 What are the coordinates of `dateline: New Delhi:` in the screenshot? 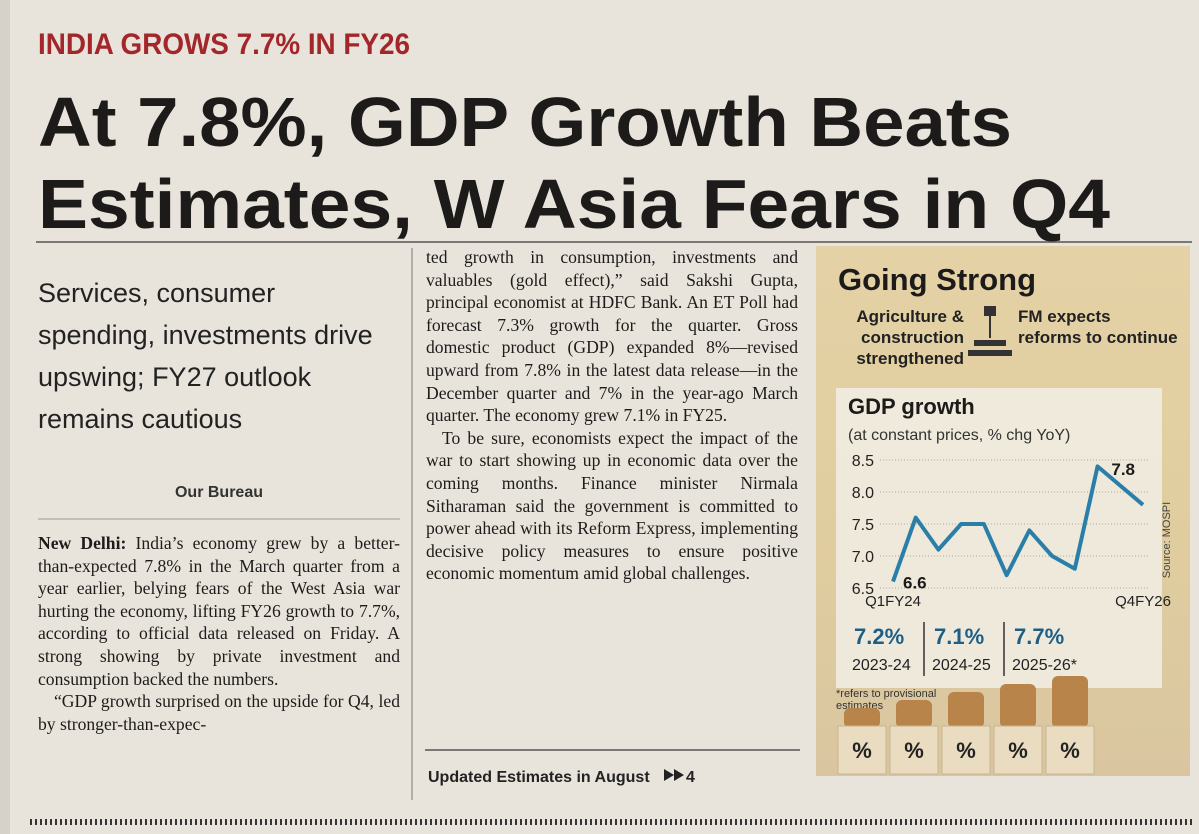 It's located at (82, 543).